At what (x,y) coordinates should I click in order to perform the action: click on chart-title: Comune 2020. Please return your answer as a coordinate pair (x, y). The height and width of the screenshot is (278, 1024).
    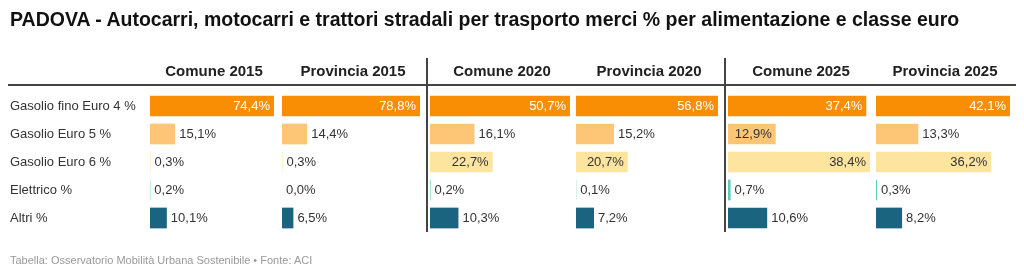
    Looking at the image, I should click on (502, 72).